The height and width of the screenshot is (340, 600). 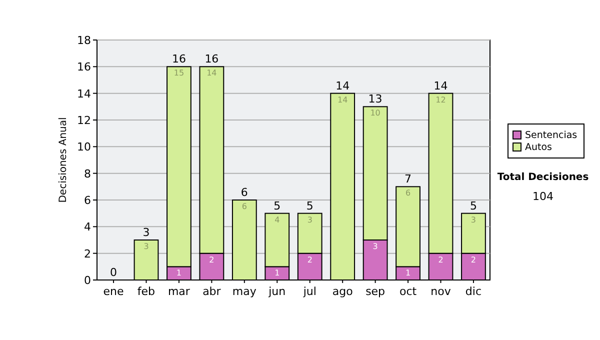 I want to click on legend-label: Sentencias, so click(x=551, y=135).